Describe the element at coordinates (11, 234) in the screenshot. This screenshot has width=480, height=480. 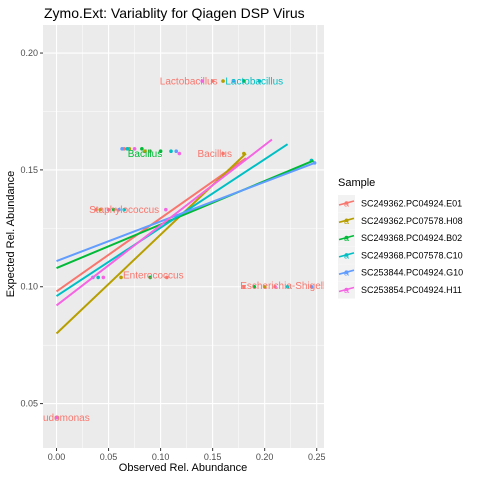
I see `y-axis-title: Expected Rel. Abundance` at that location.